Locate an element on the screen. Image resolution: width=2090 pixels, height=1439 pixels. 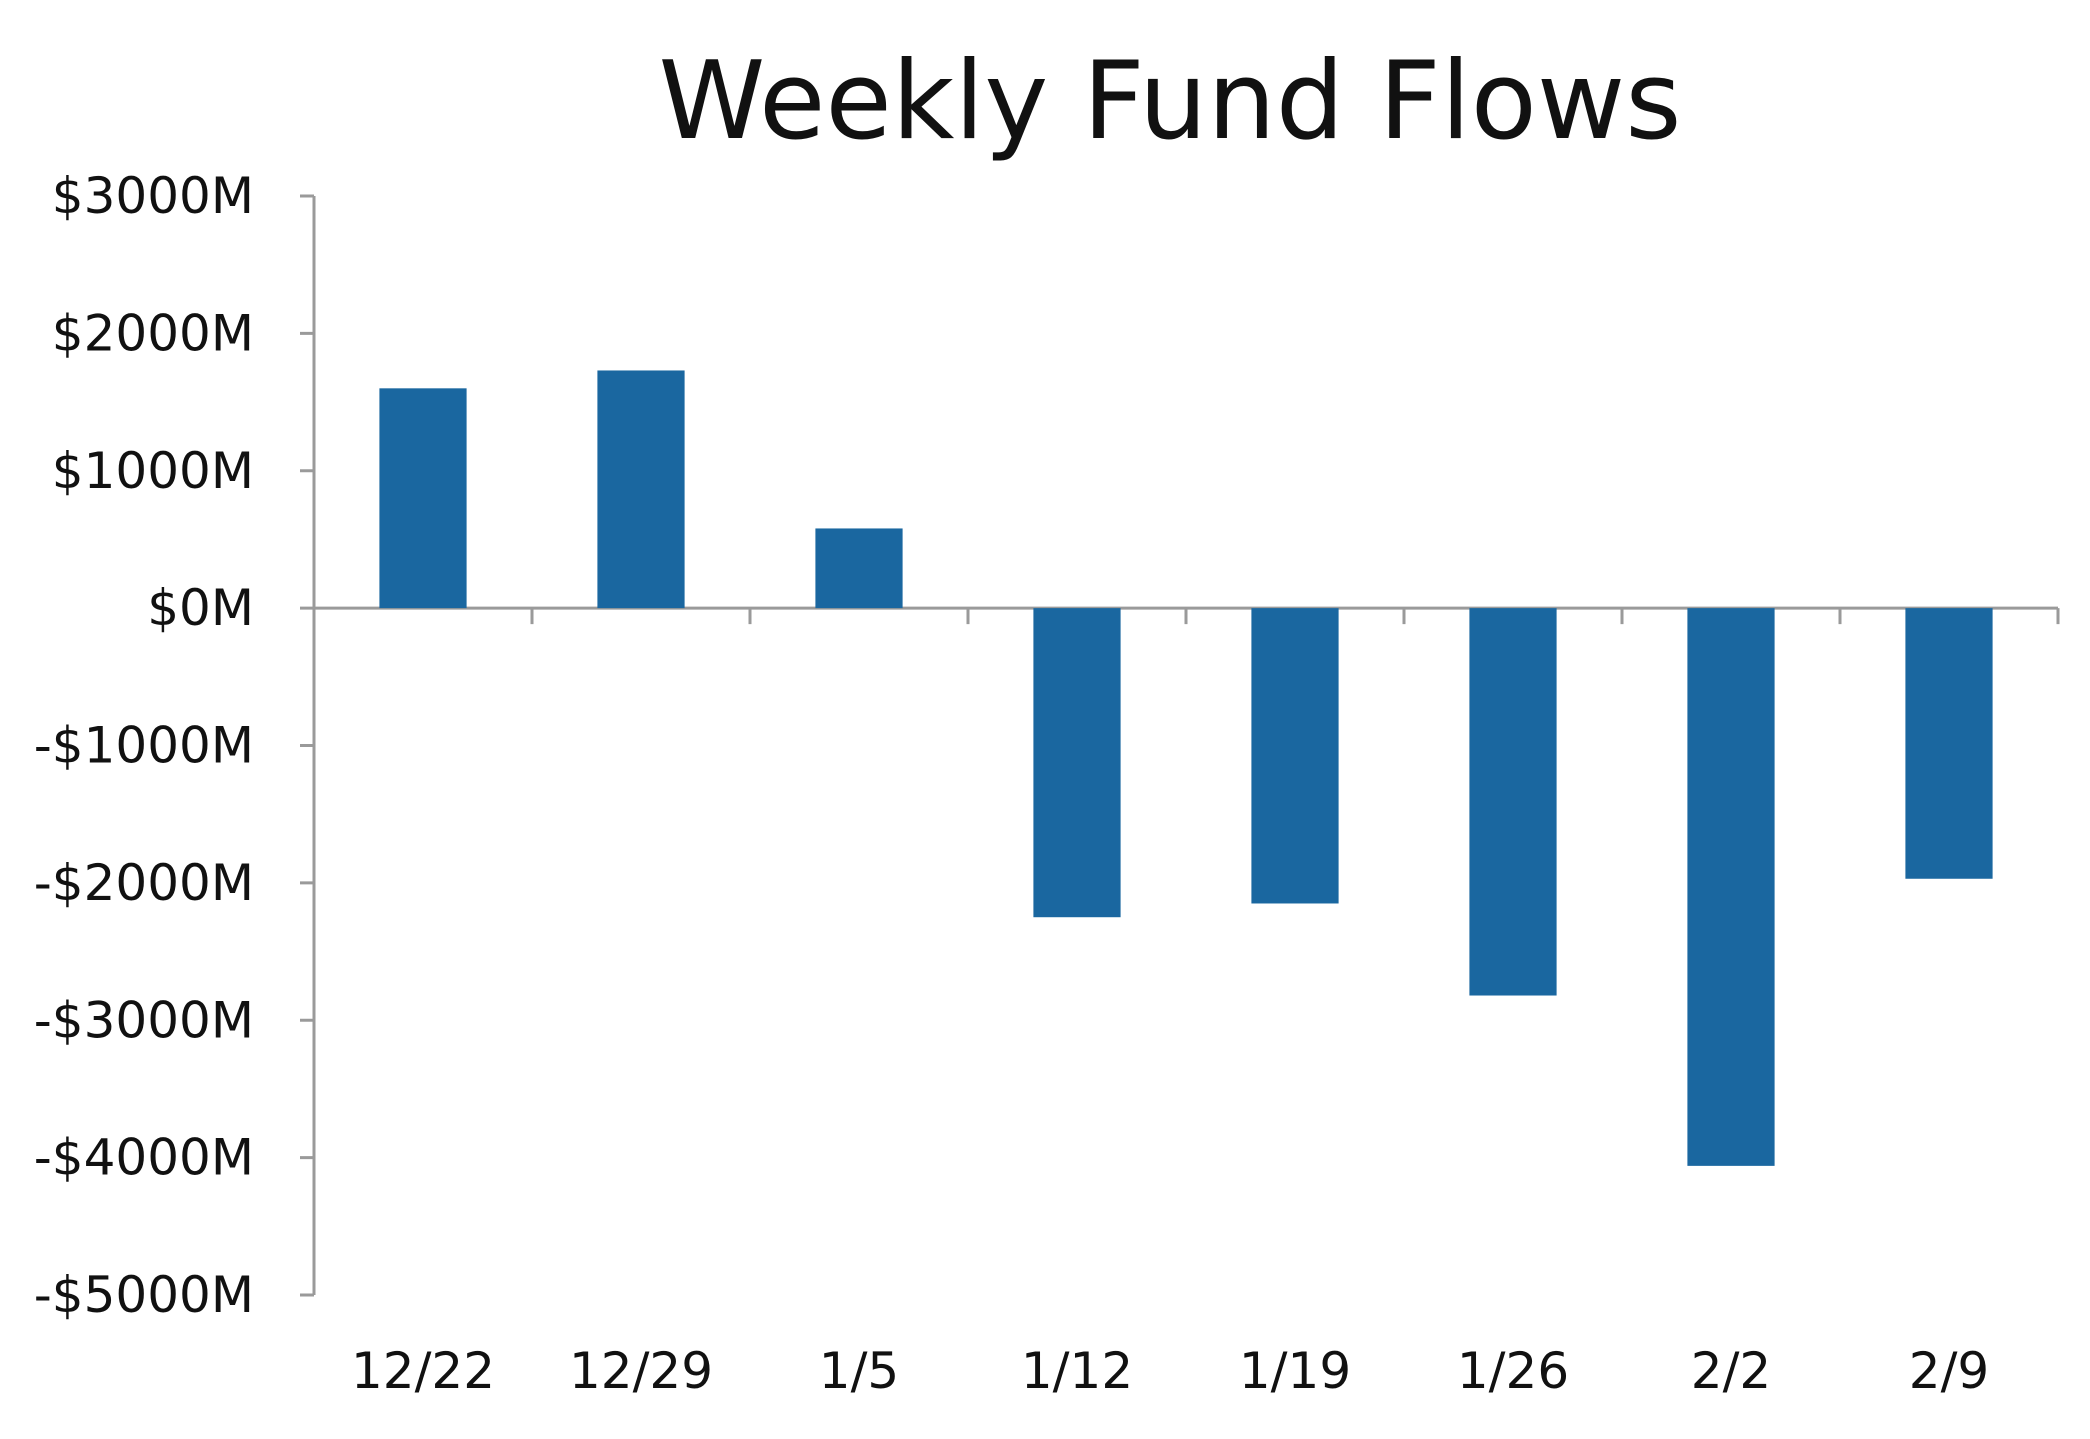
x-tick-label: 1/26 is located at coordinates (1513, 1371).